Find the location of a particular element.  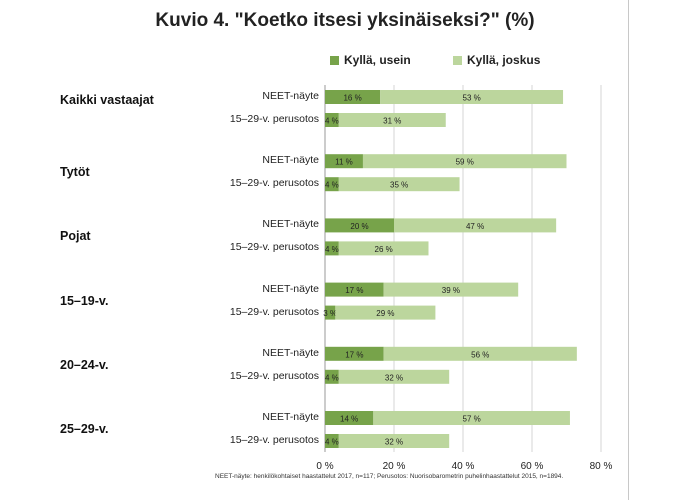

data-label-joskus: 56 % is located at coordinates (480, 354).